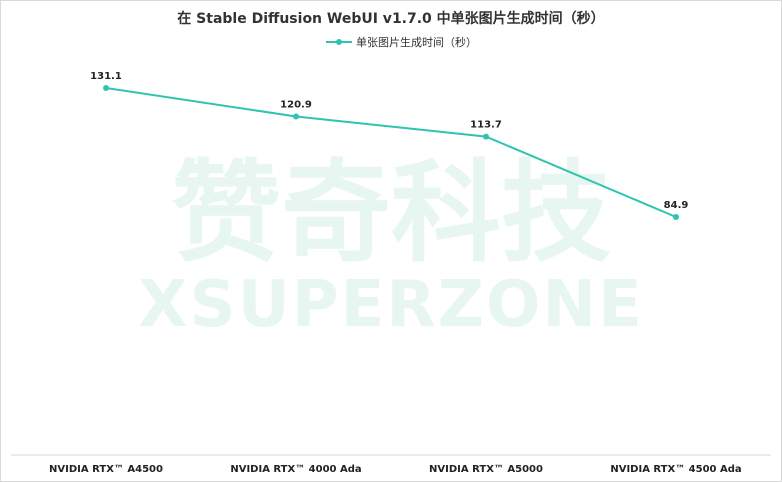  Describe the element at coordinates (486, 125) in the screenshot. I see `data-label: 113.7` at that location.